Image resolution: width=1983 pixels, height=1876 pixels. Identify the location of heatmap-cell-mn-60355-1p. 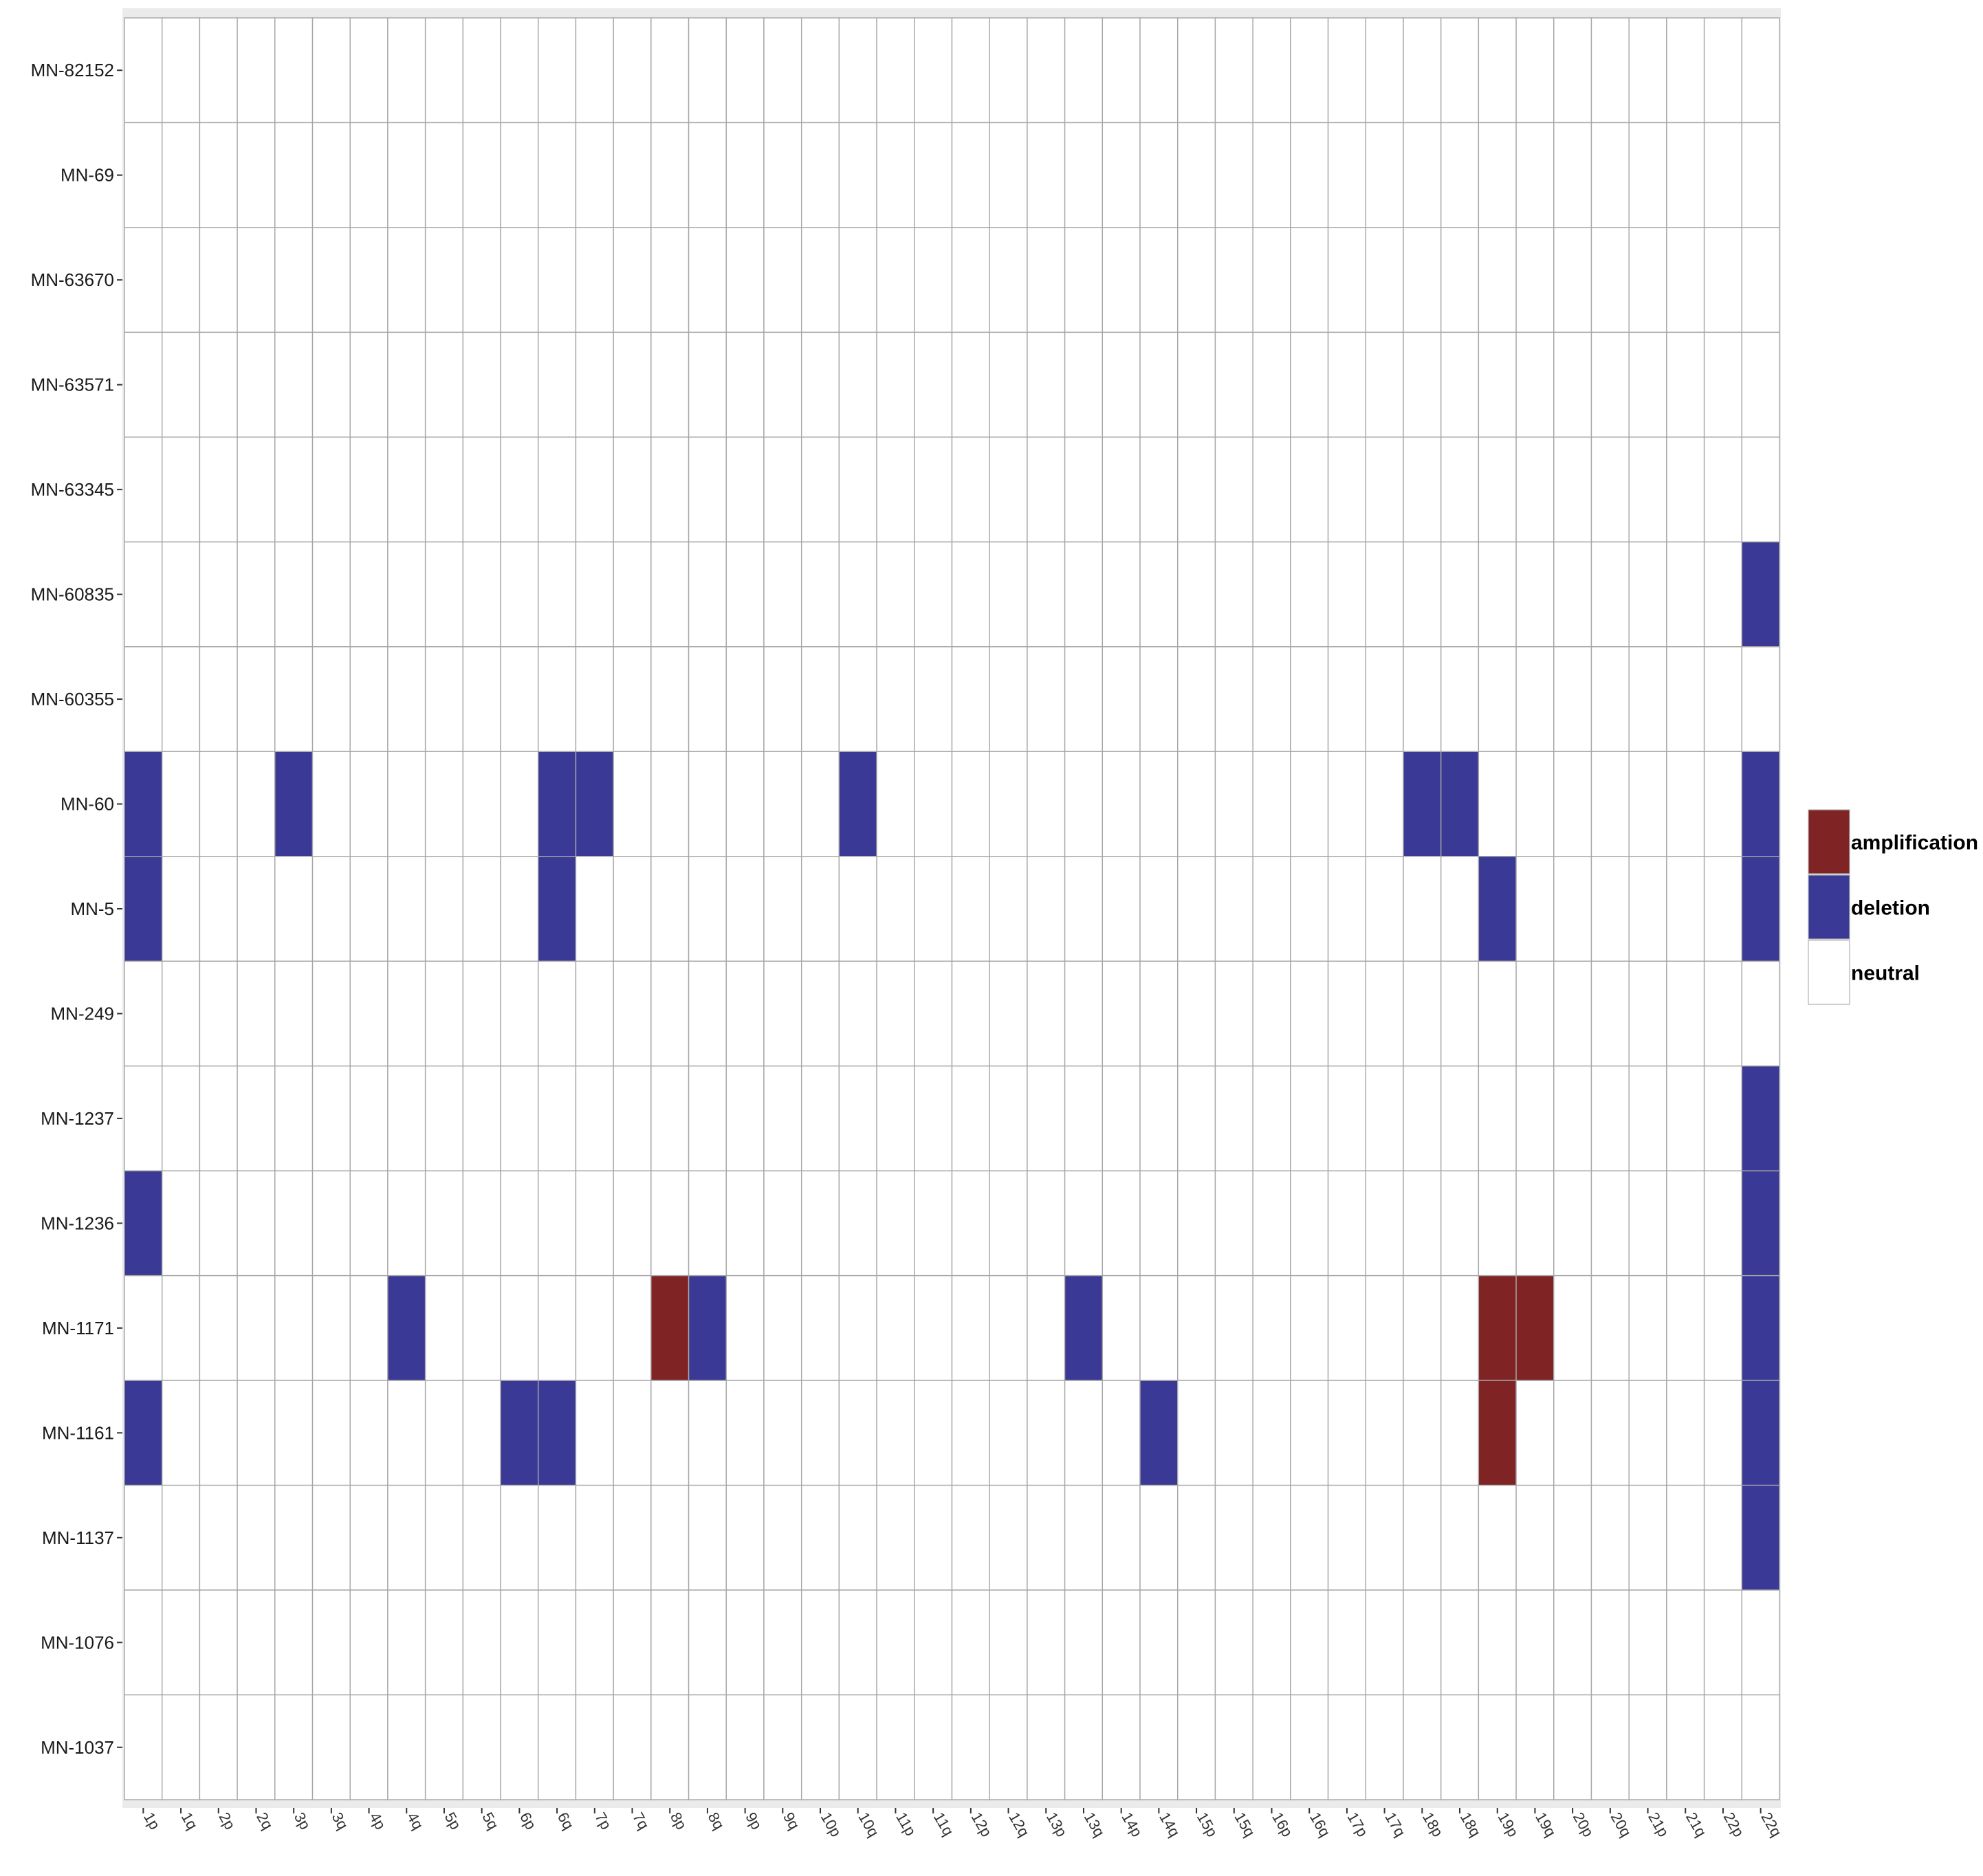
(143, 699).